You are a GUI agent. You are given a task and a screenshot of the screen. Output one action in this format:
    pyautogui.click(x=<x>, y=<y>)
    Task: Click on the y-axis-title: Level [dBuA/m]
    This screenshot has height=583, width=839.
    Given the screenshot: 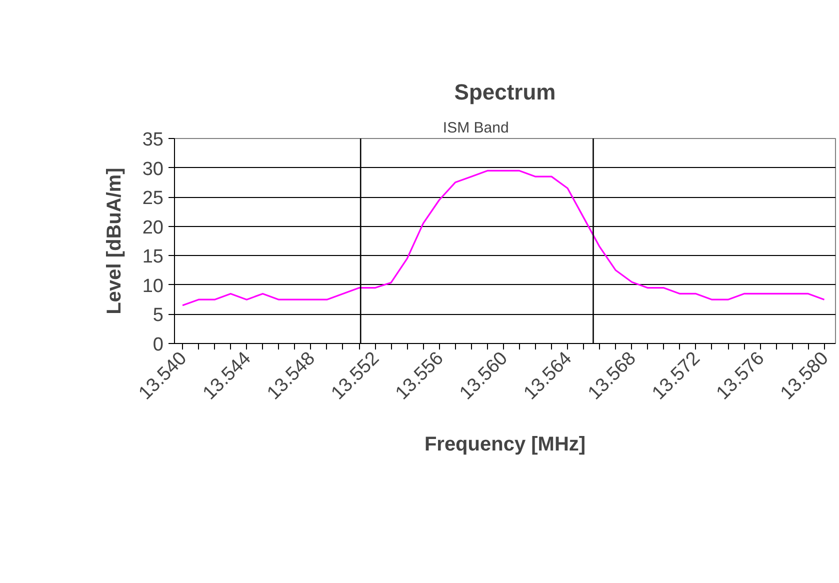 What is the action you would take?
    pyautogui.click(x=114, y=241)
    